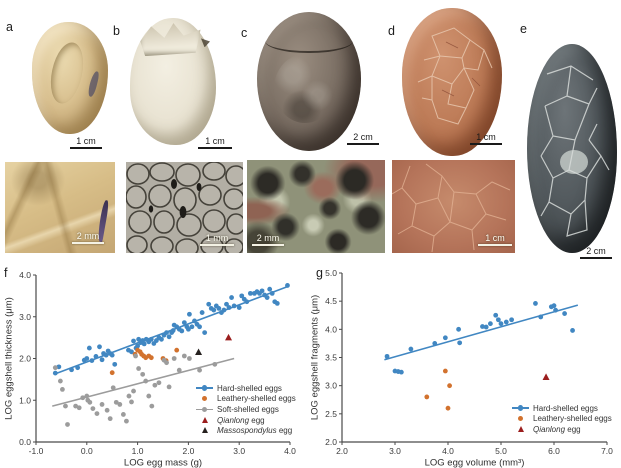 Image resolution: width=621 pixels, height=468 pixels. Describe the element at coordinates (249, 388) in the screenshot. I see `legend-label: Hard-shelled eggs` at that location.